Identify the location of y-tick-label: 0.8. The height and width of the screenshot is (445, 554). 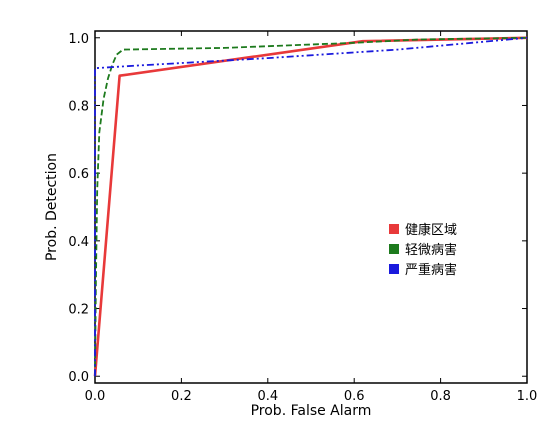
(78, 106).